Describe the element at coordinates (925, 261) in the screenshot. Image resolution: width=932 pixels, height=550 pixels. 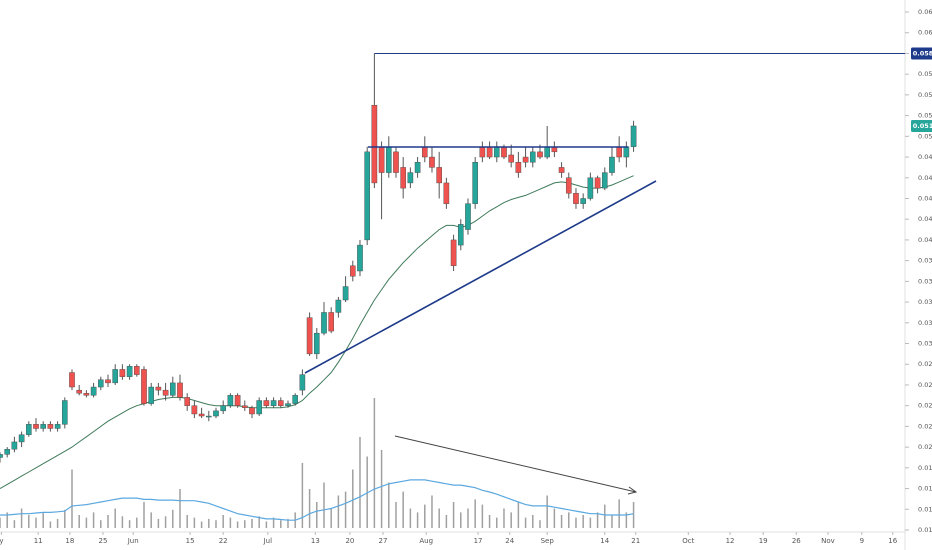
I see `y-tick-label: 0.038` at that location.